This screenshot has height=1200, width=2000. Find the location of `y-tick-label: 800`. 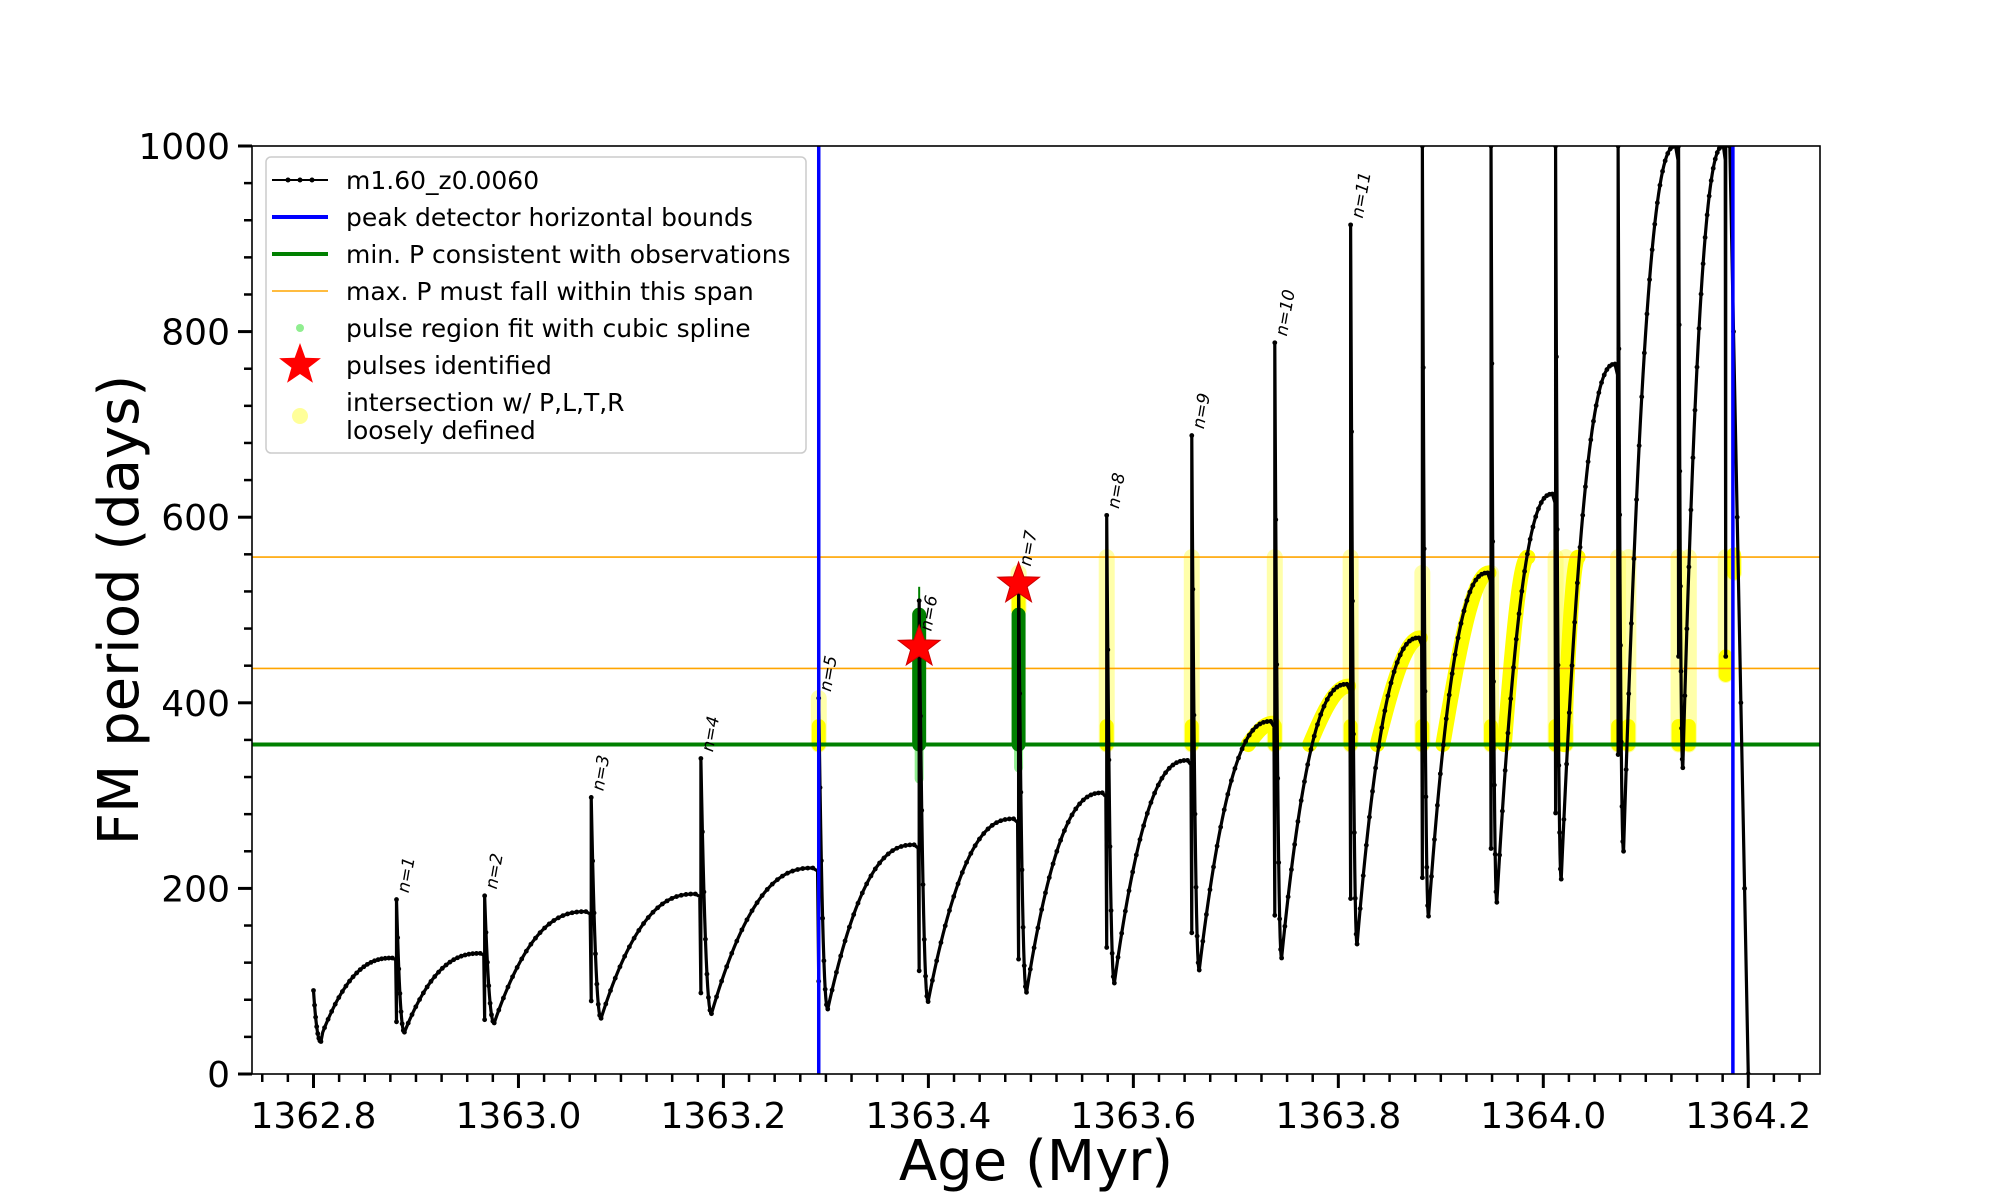

y-tick-label: 800 is located at coordinates (195, 333).